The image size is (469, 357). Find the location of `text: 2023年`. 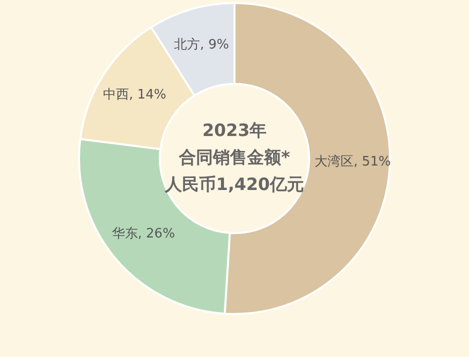

text: 2023年 is located at coordinates (234, 130).